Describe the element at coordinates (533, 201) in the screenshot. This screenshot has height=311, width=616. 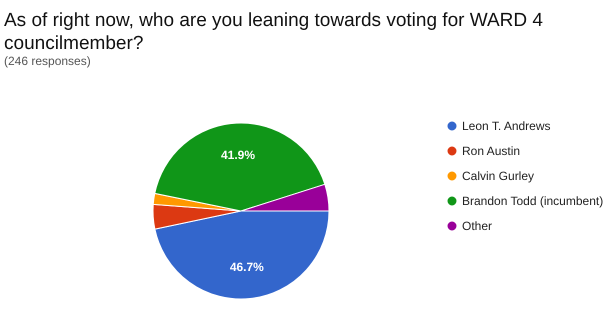
I see `legend-label: Brandon Todd (incumbent)` at that location.